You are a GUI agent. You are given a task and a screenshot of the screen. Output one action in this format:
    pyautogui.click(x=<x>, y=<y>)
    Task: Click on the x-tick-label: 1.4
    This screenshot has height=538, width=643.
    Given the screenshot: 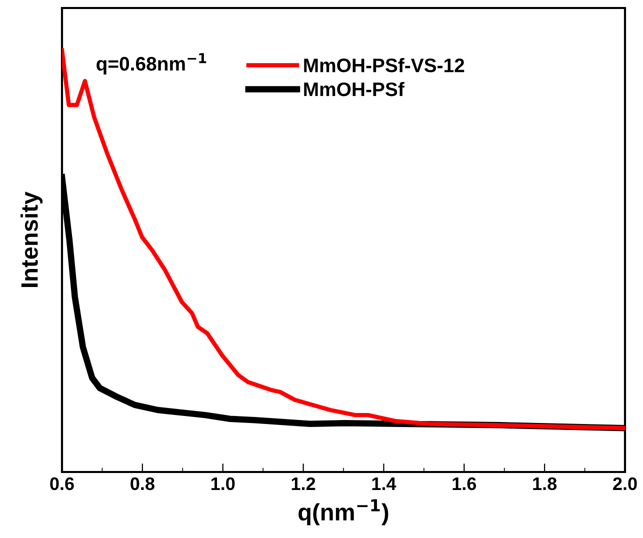 What is the action you would take?
    pyautogui.click(x=384, y=484)
    